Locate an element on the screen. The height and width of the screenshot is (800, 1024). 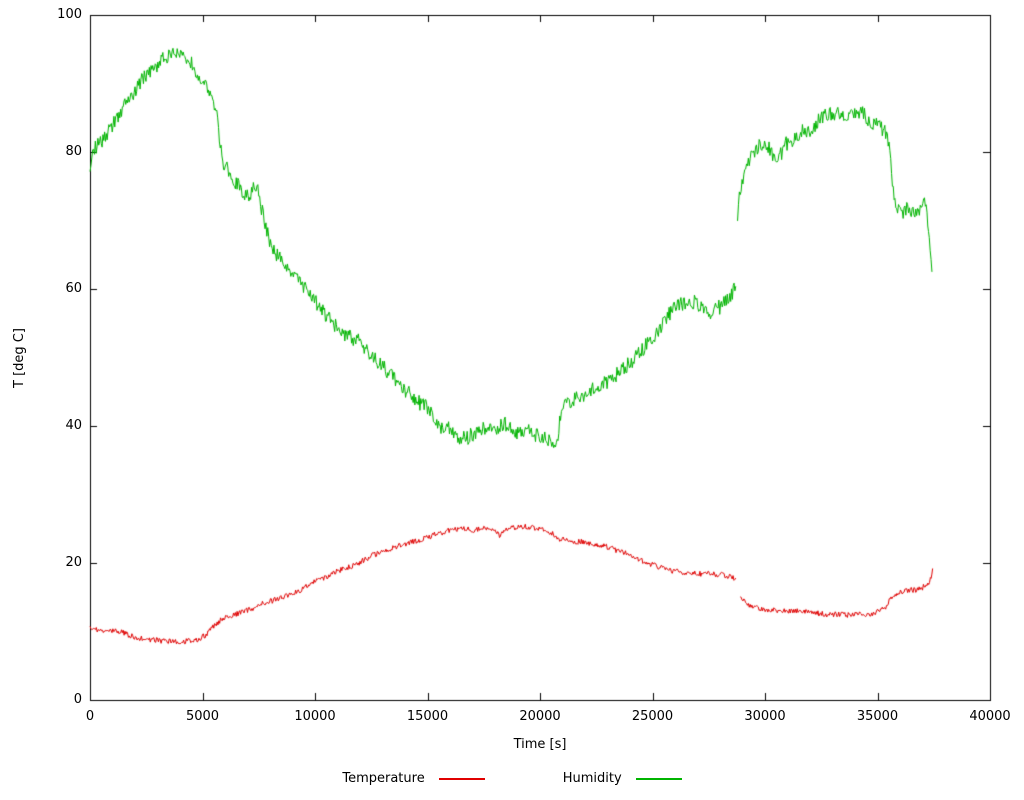
x-tick-label: 20000 is located at coordinates (540, 716).